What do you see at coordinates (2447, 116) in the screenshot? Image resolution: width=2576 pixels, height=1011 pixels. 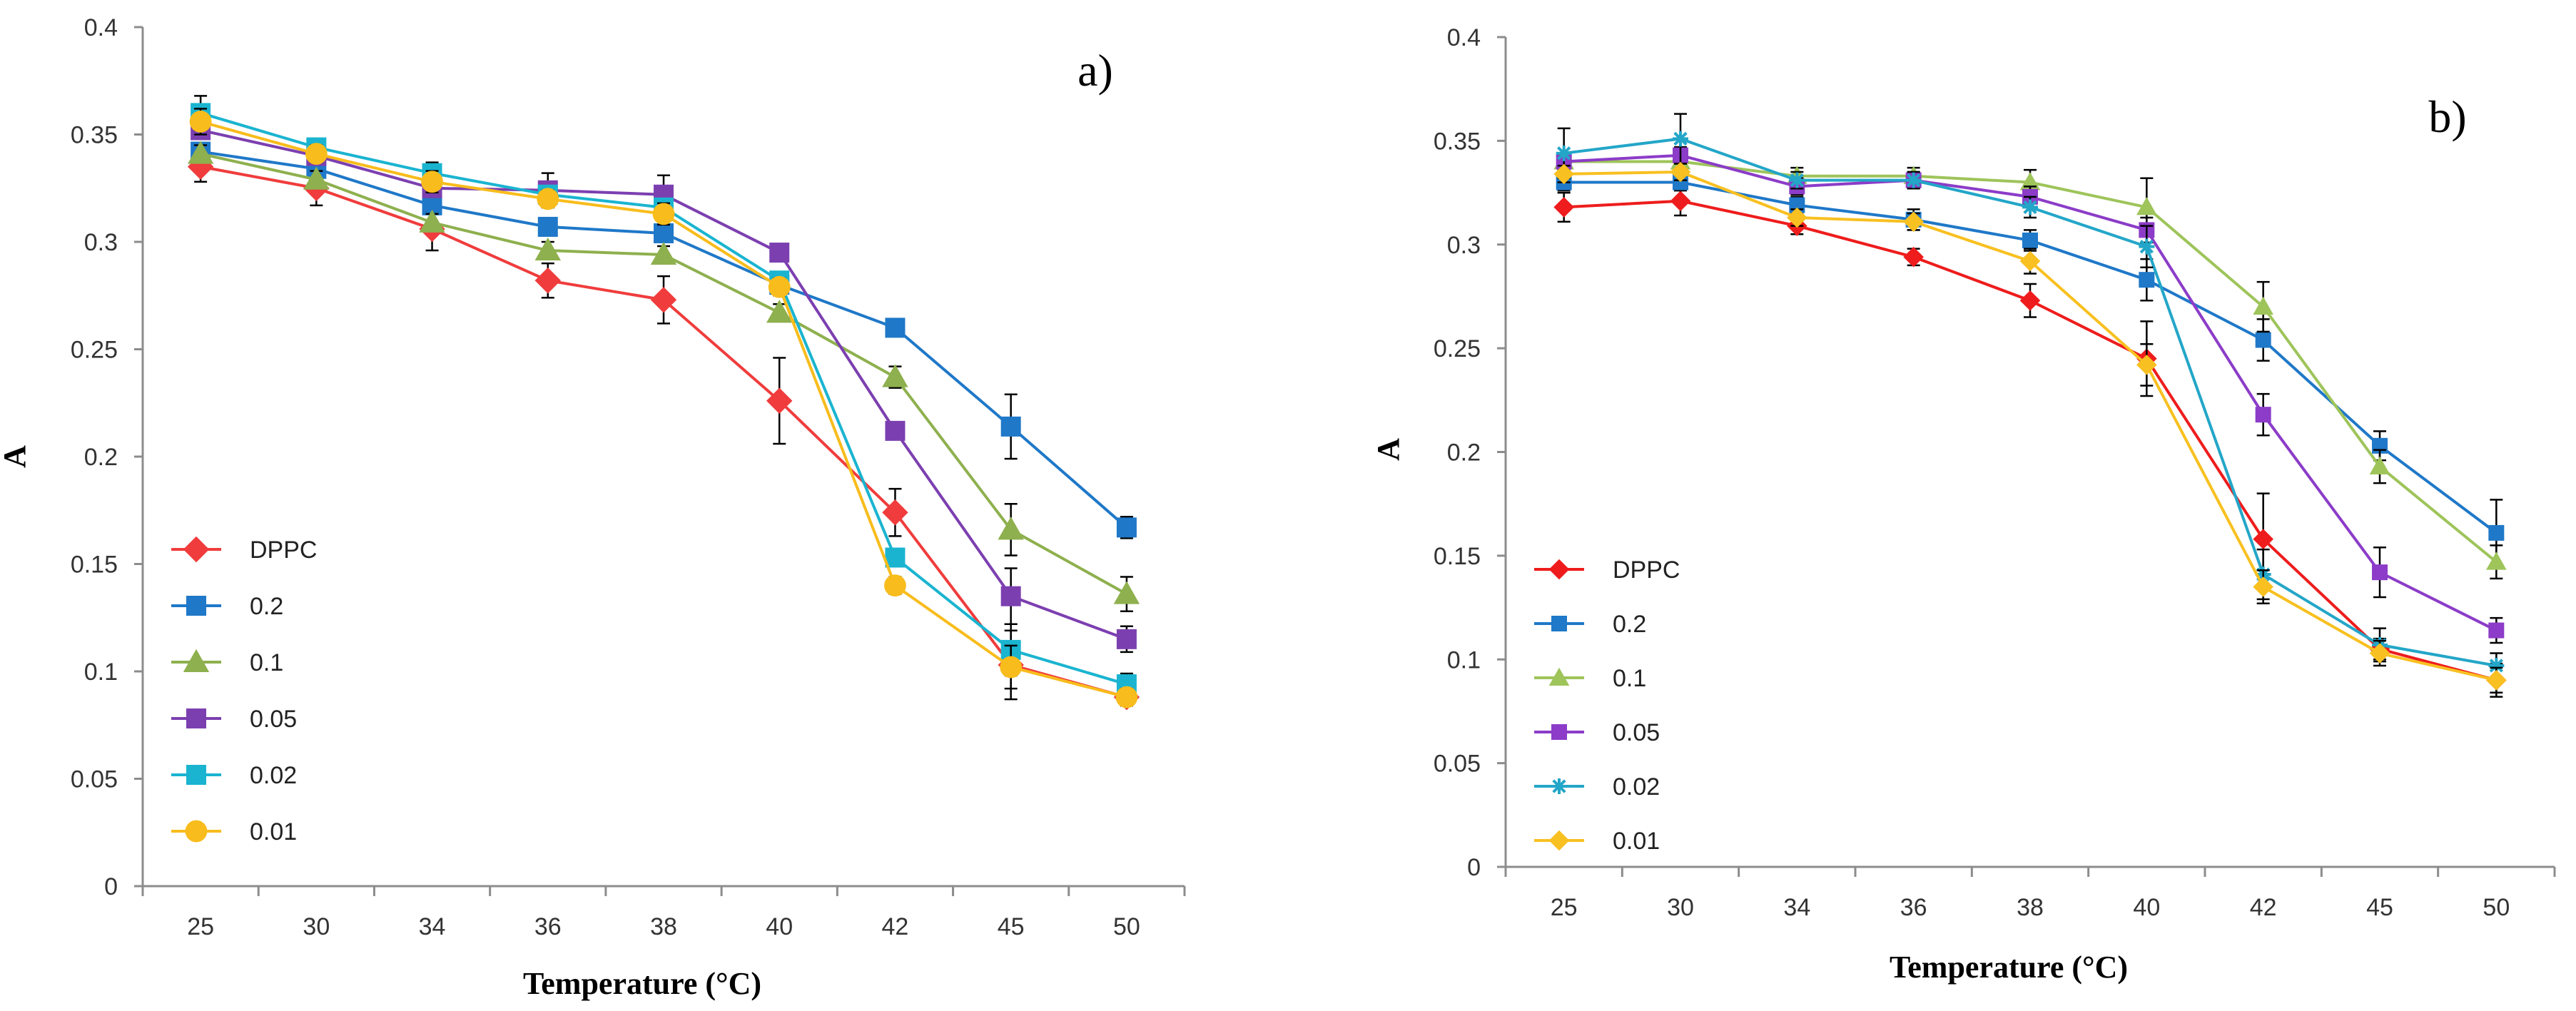 I see `panel-label: b)` at bounding box center [2447, 116].